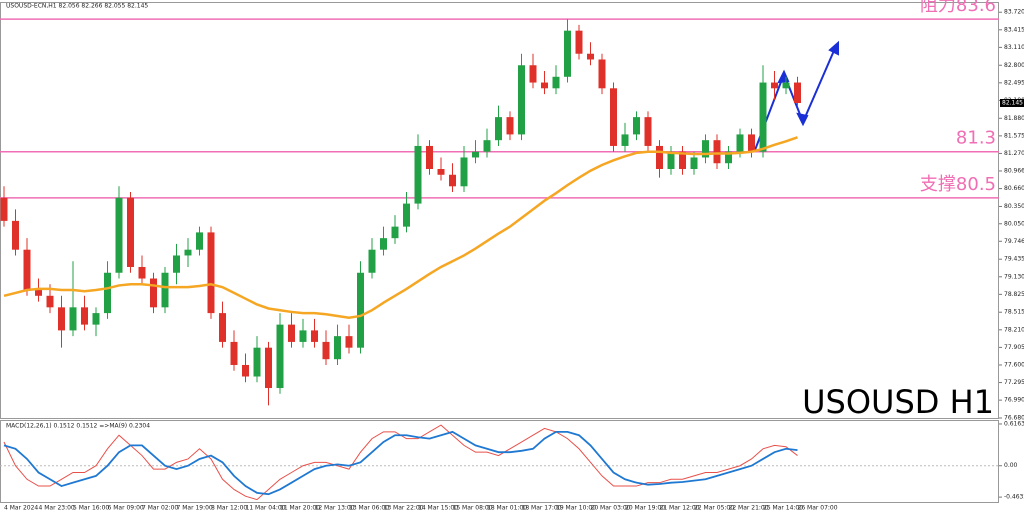 The width and height of the screenshot is (1024, 514). Describe the element at coordinates (1014, 364) in the screenshot. I see `y-tick-label: 77.600` at that location.